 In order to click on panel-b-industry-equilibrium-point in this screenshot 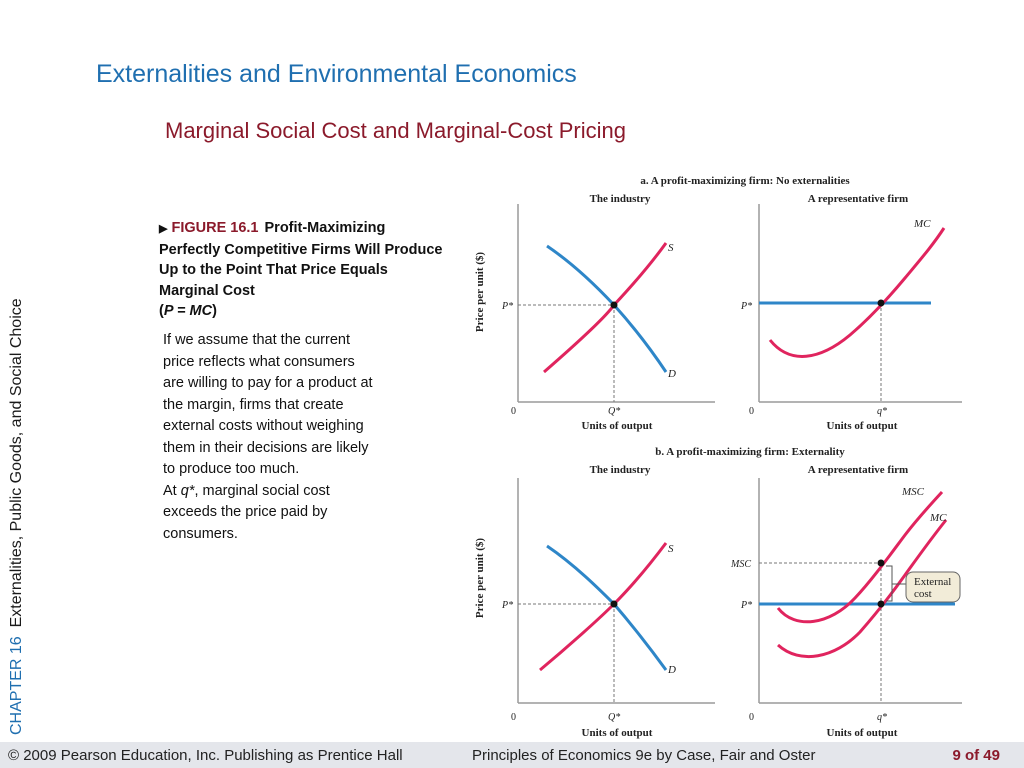, I will do `click(614, 604)`.